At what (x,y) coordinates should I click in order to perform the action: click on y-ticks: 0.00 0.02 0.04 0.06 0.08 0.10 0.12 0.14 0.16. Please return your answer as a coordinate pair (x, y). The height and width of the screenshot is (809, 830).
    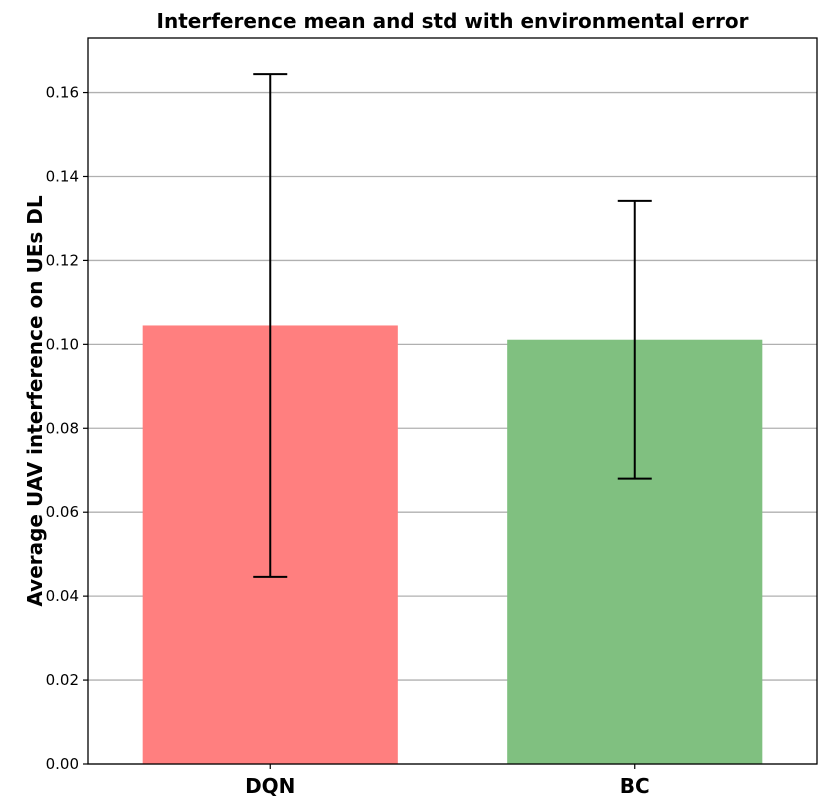
    Looking at the image, I should click on (67, 428).